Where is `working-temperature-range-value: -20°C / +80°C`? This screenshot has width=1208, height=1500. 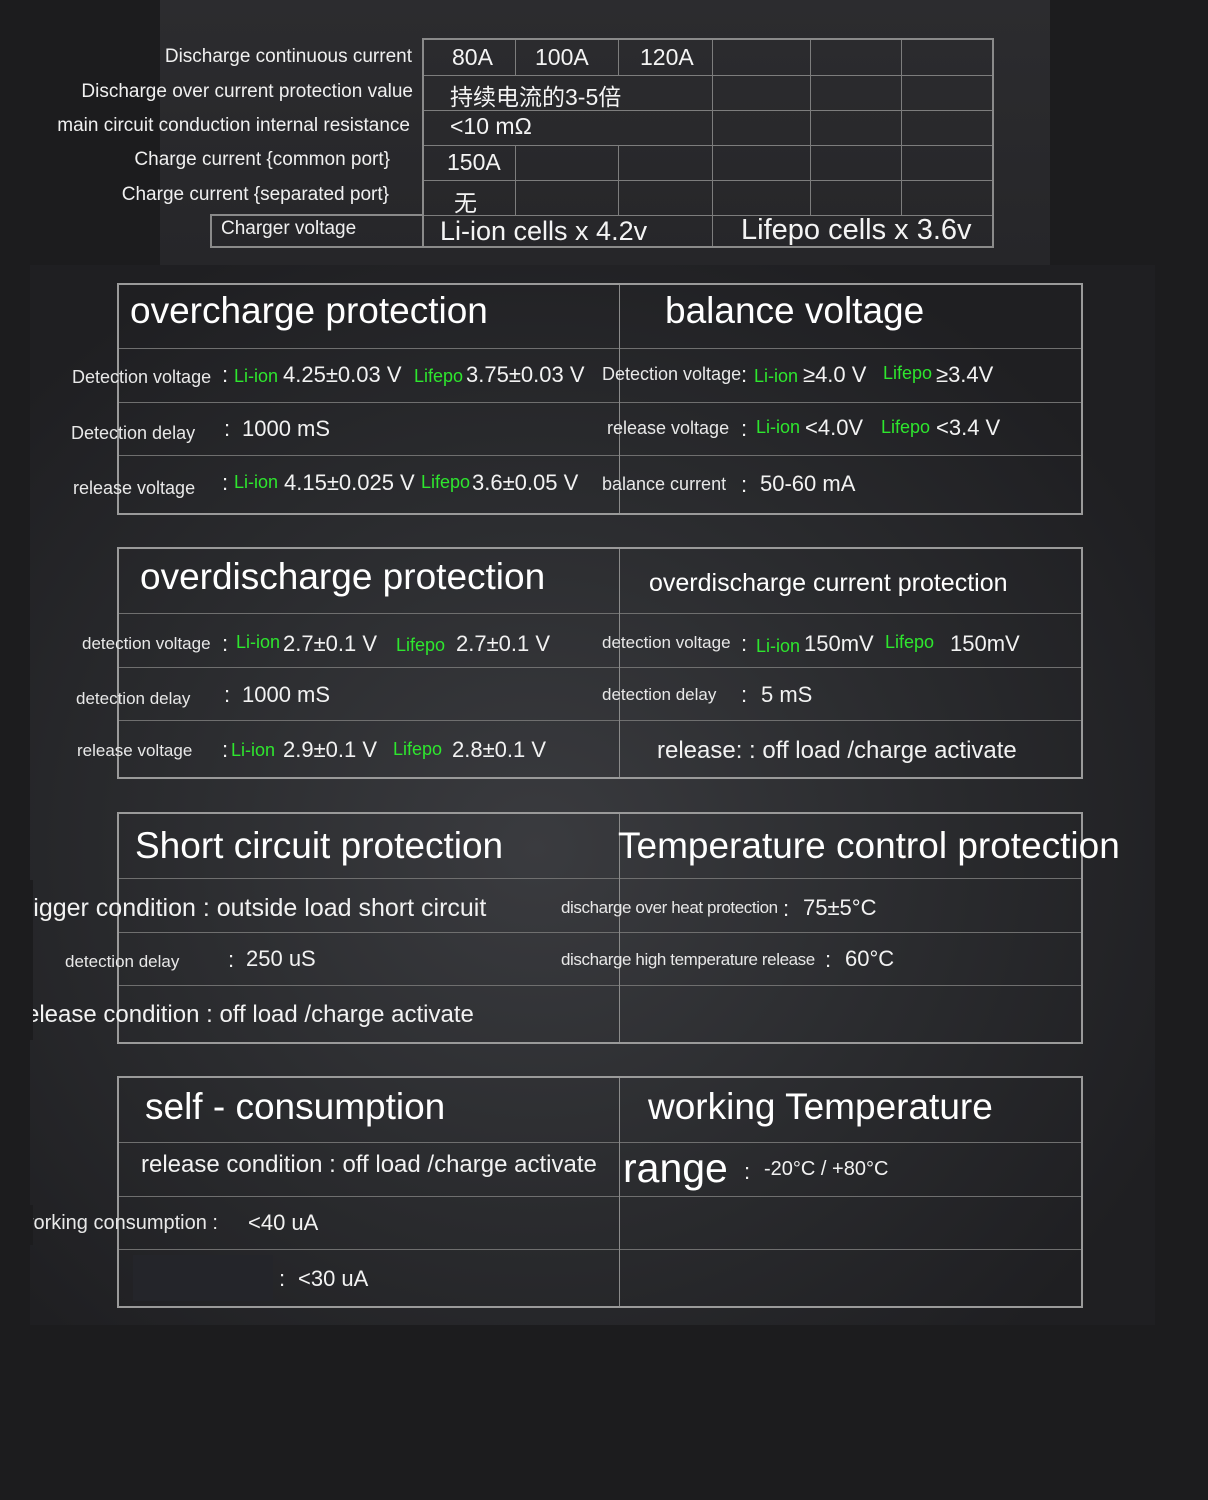
working-temperature-range-value: -20°C / +80°C is located at coordinates (826, 1169).